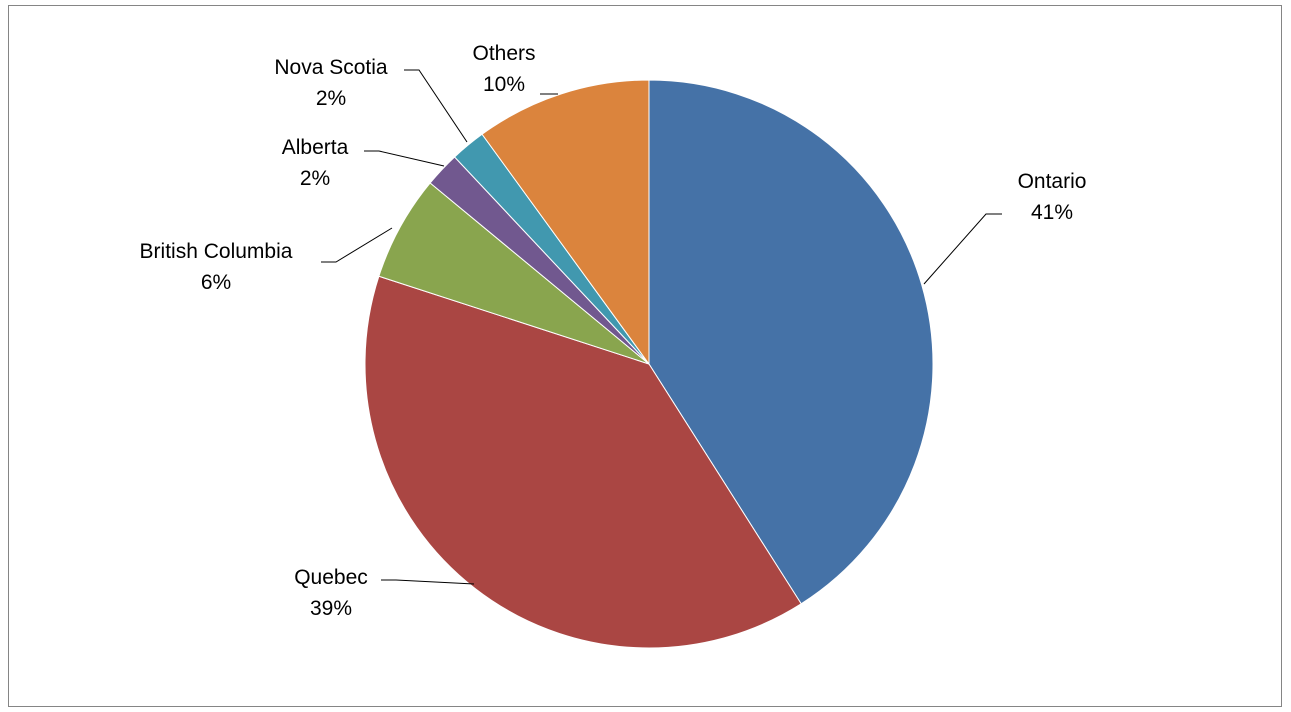  Describe the element at coordinates (428, 582) in the screenshot. I see `leader-line-quebec` at that location.